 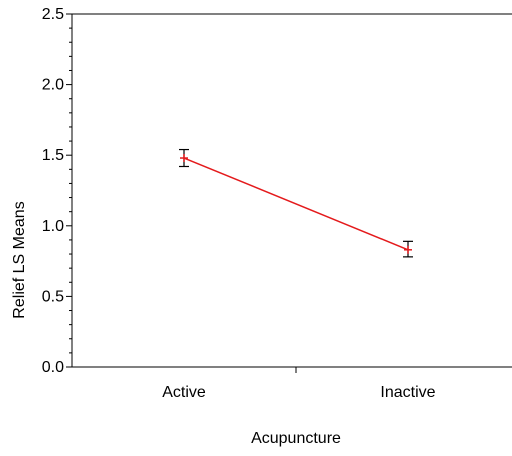 What do you see at coordinates (53, 226) in the screenshot?
I see `y-tick-label: 1.0` at bounding box center [53, 226].